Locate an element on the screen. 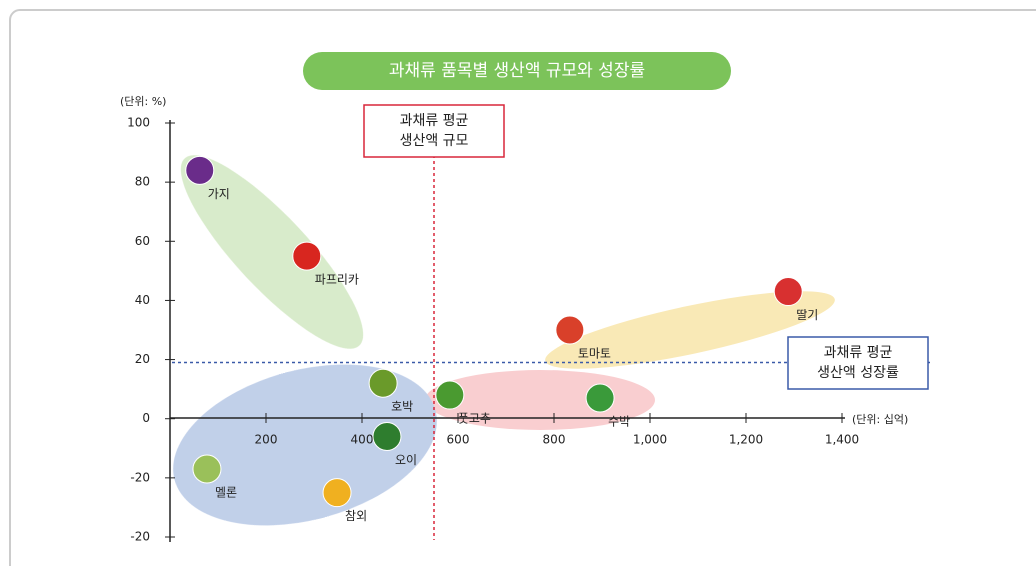 The height and width of the screenshot is (570, 1036). point-label: 딸기 is located at coordinates (807, 315).